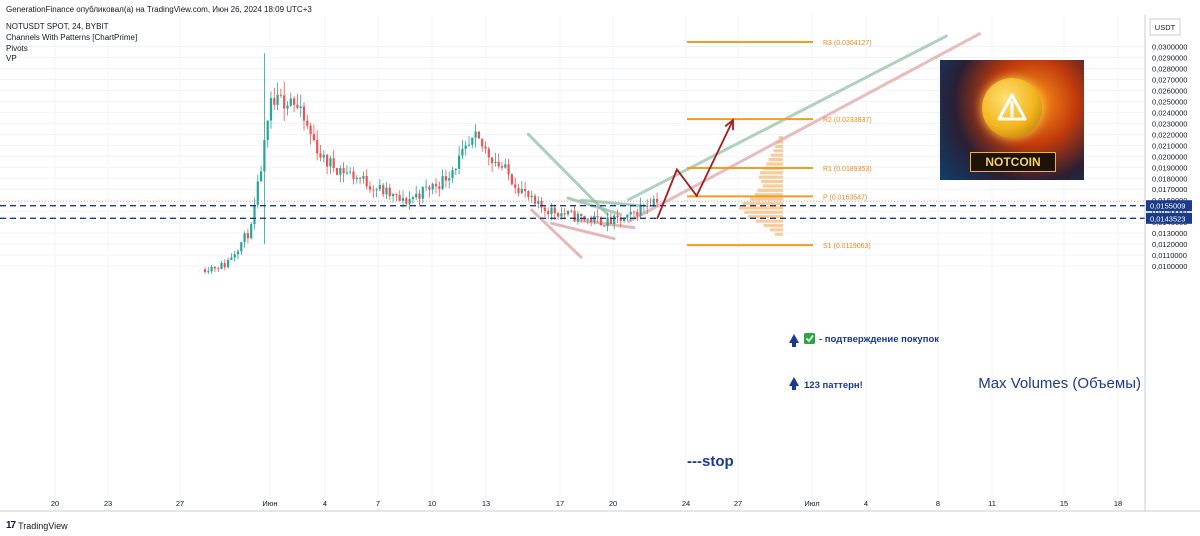  I want to click on max-volumes-annotation: Max Volumes (Объемы), so click(1059, 383).